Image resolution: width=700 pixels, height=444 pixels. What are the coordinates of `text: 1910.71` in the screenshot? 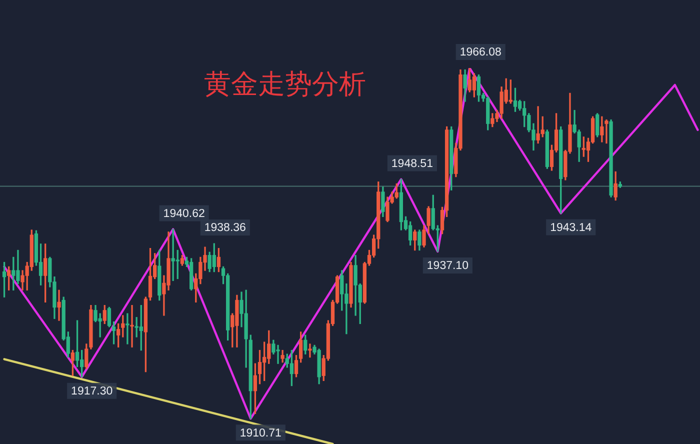 It's located at (261, 433).